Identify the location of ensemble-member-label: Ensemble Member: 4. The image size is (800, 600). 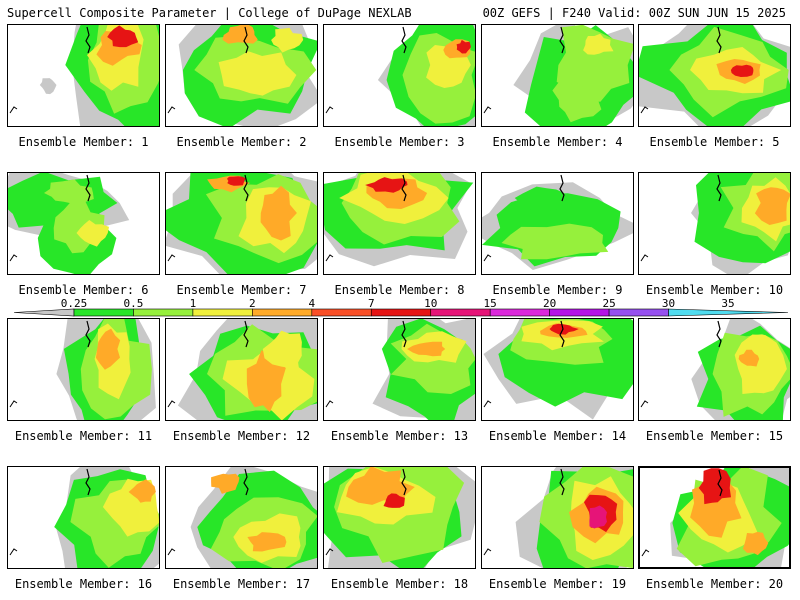
(557, 142).